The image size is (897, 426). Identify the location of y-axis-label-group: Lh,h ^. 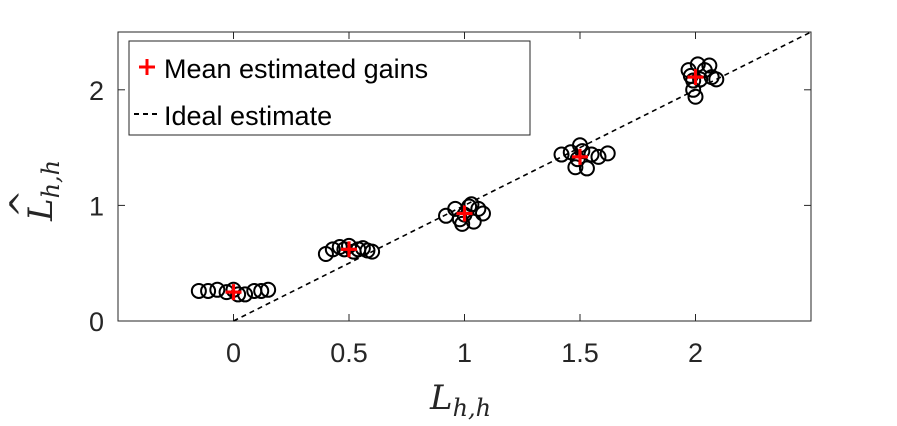
(34, 191).